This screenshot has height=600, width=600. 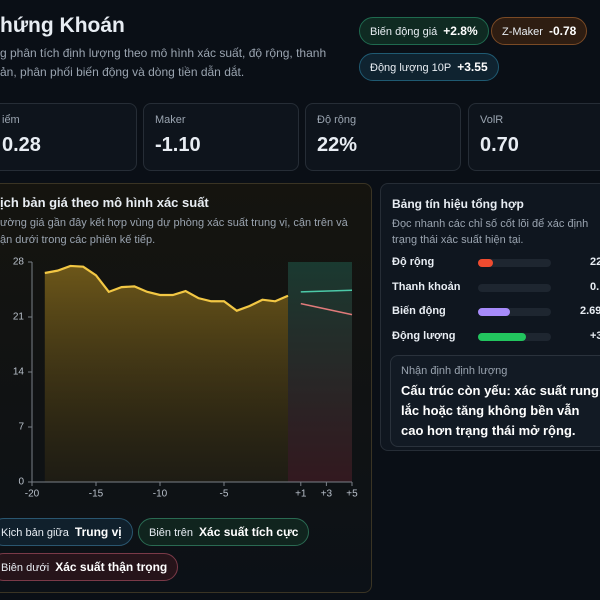 I want to click on badge-value: -0.78, so click(x=562, y=31).